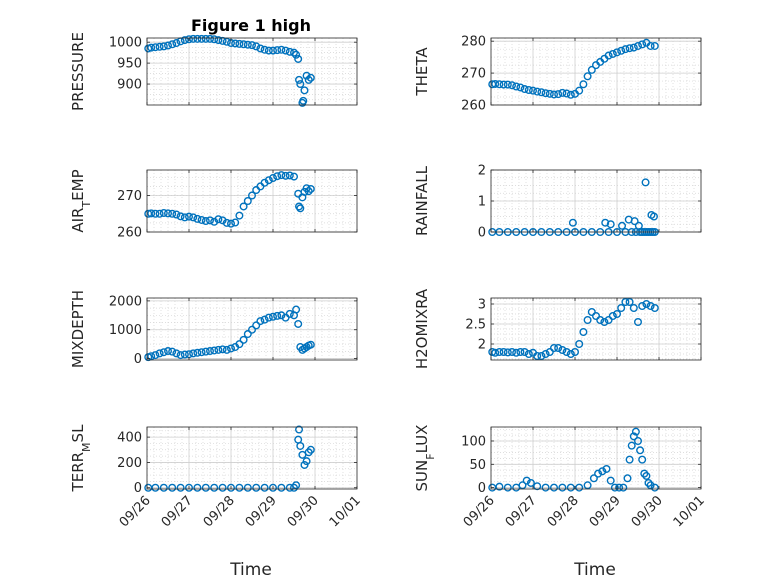 Image resolution: width=778 pixels, height=583 pixels. I want to click on y-tick-label: 50, so click(477, 465).